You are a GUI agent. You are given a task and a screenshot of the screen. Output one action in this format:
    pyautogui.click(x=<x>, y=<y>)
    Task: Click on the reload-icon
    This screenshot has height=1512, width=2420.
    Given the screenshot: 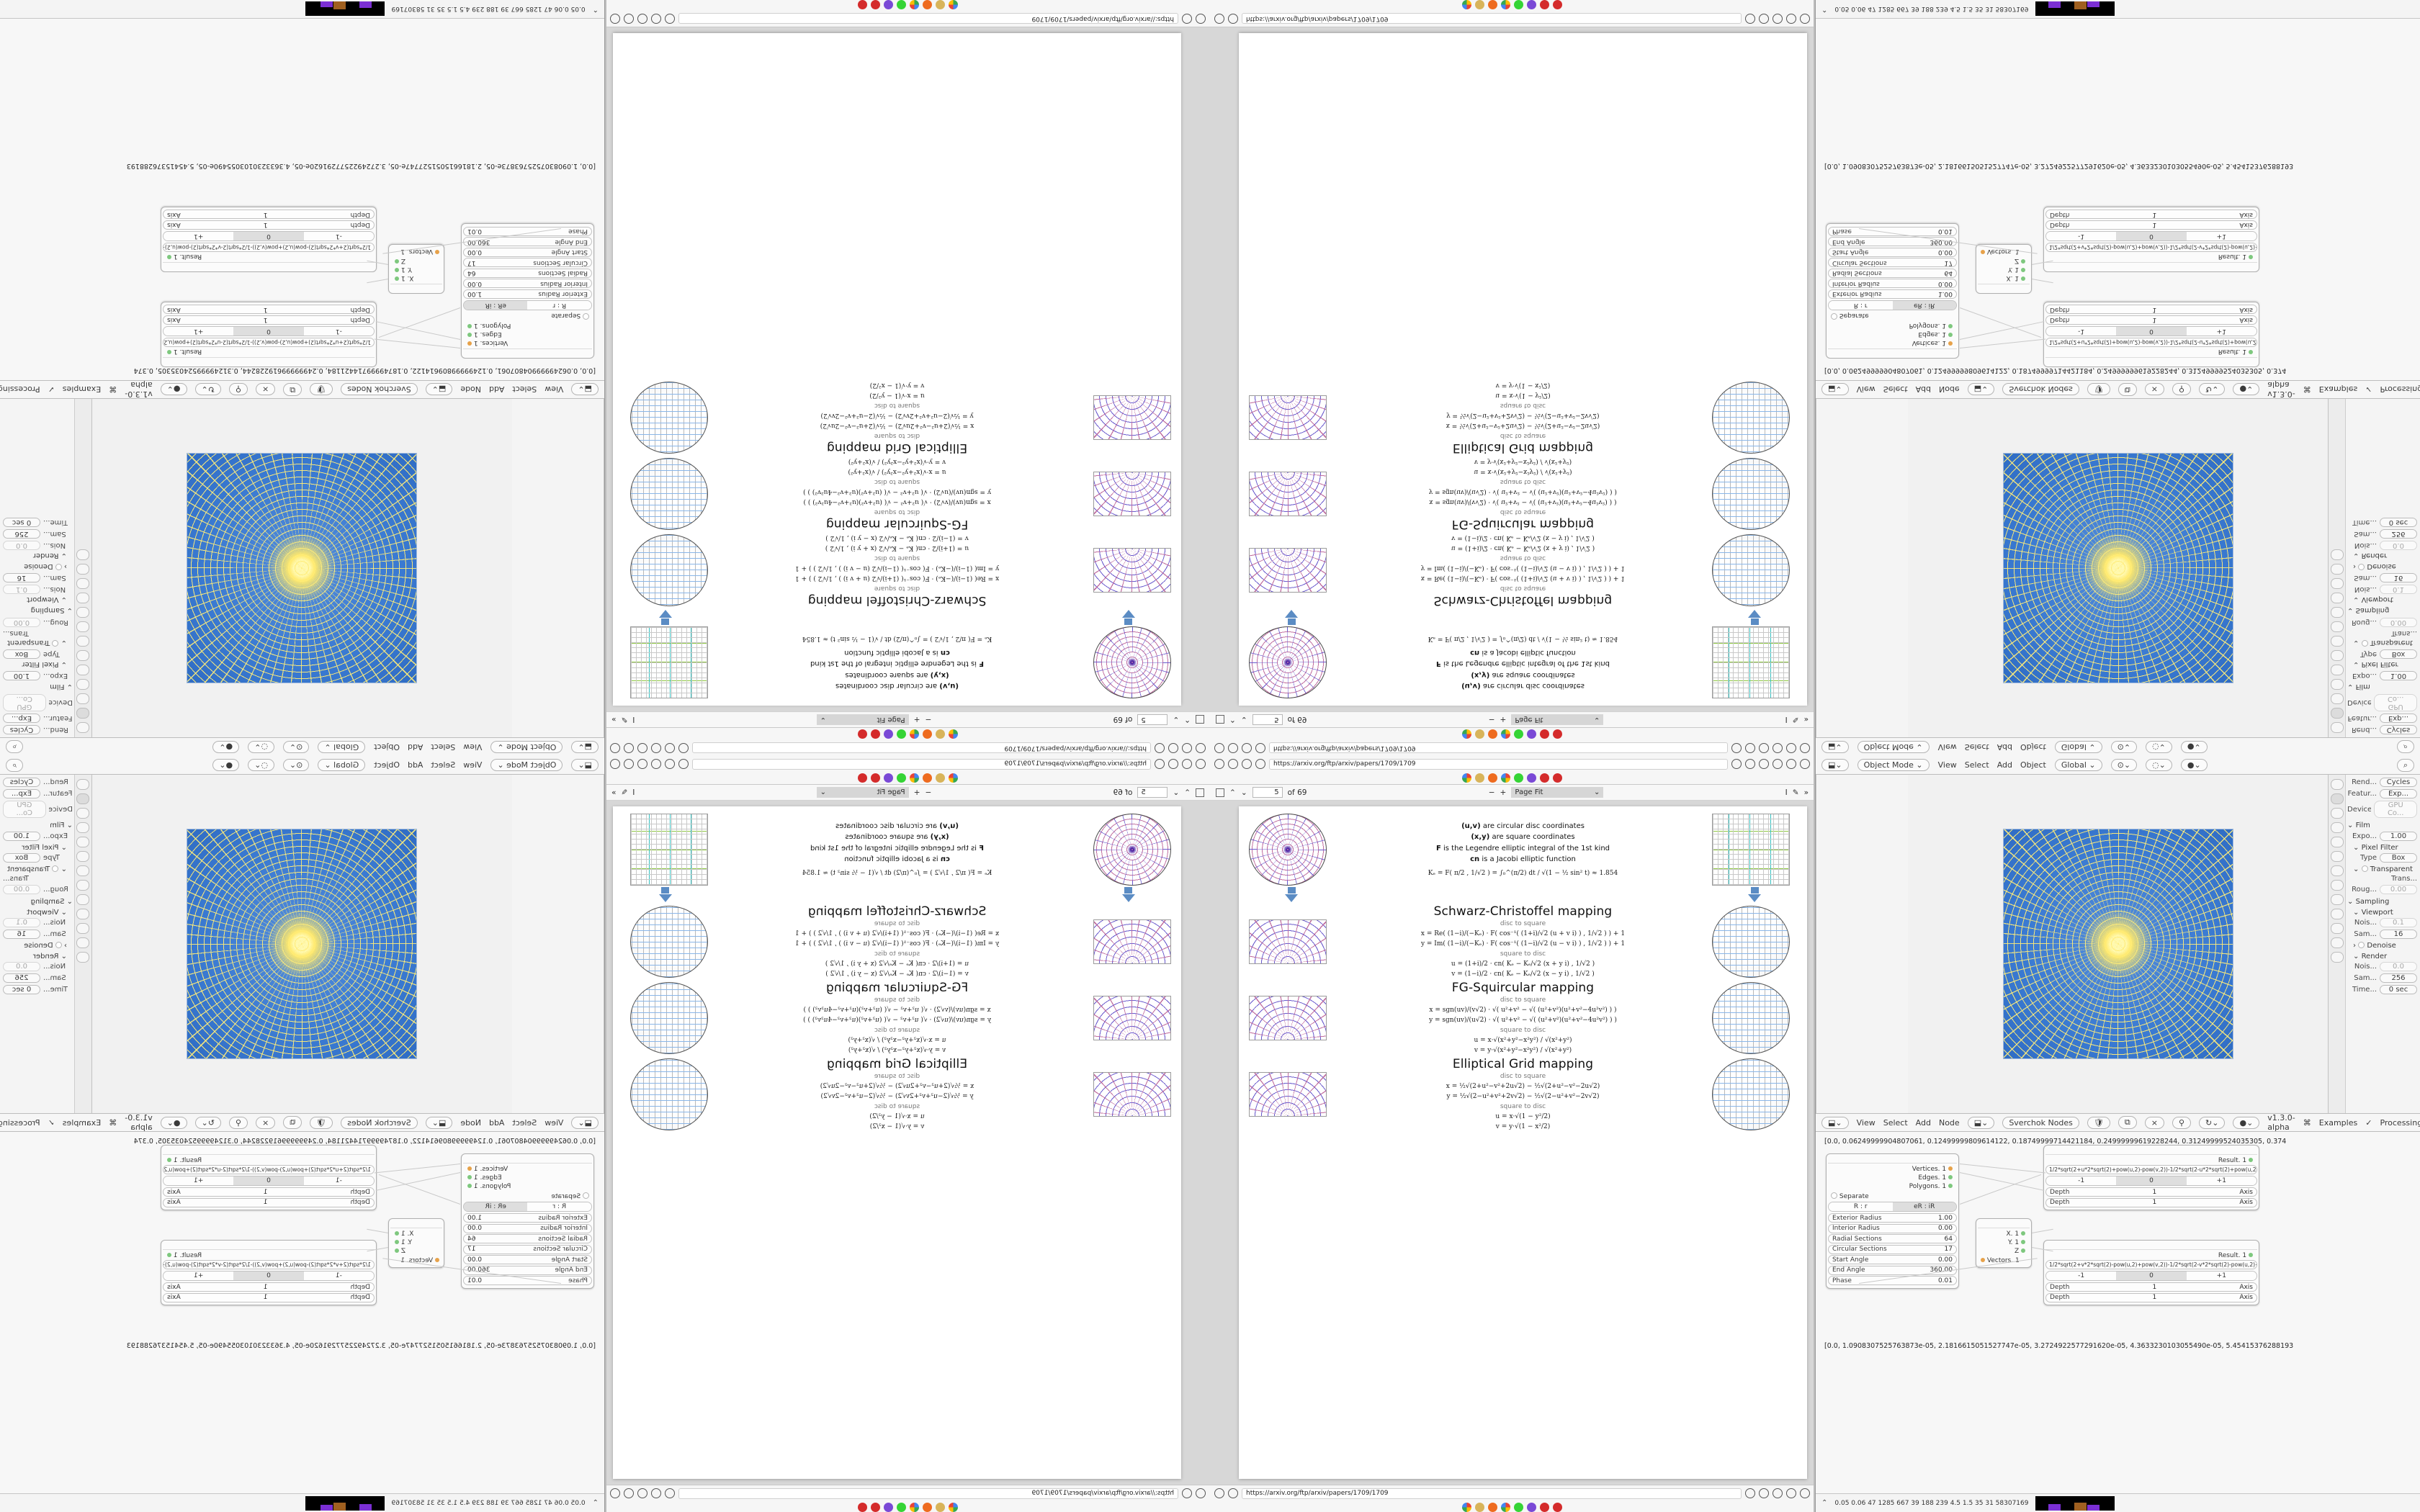 What is the action you would take?
    pyautogui.click(x=1173, y=764)
    